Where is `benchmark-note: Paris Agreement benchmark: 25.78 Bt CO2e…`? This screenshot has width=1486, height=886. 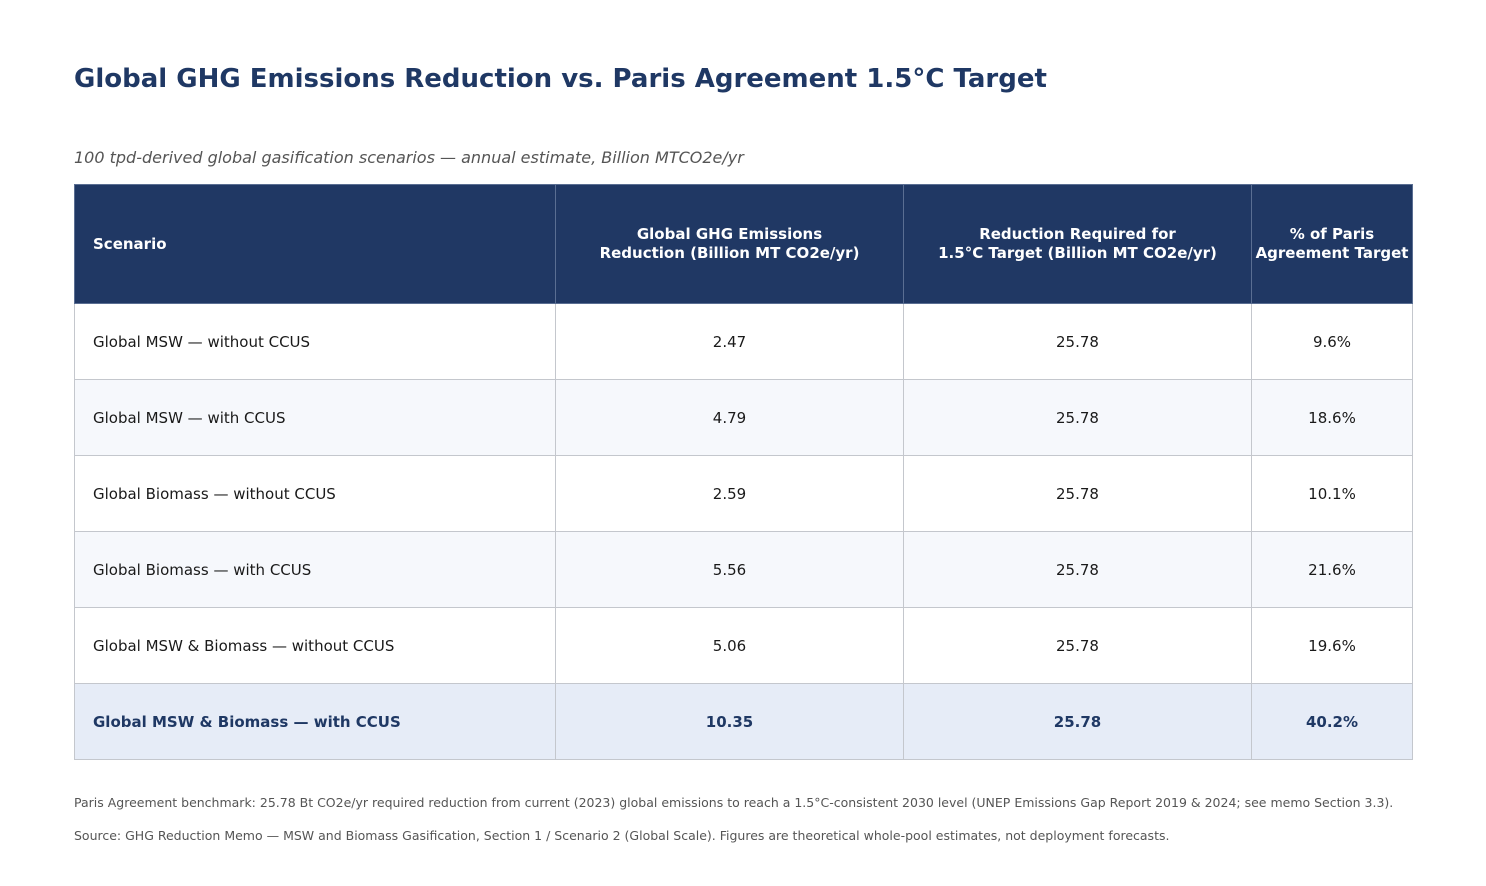 benchmark-note: Paris Agreement benchmark: 25.78 Bt CO2e… is located at coordinates (734, 802).